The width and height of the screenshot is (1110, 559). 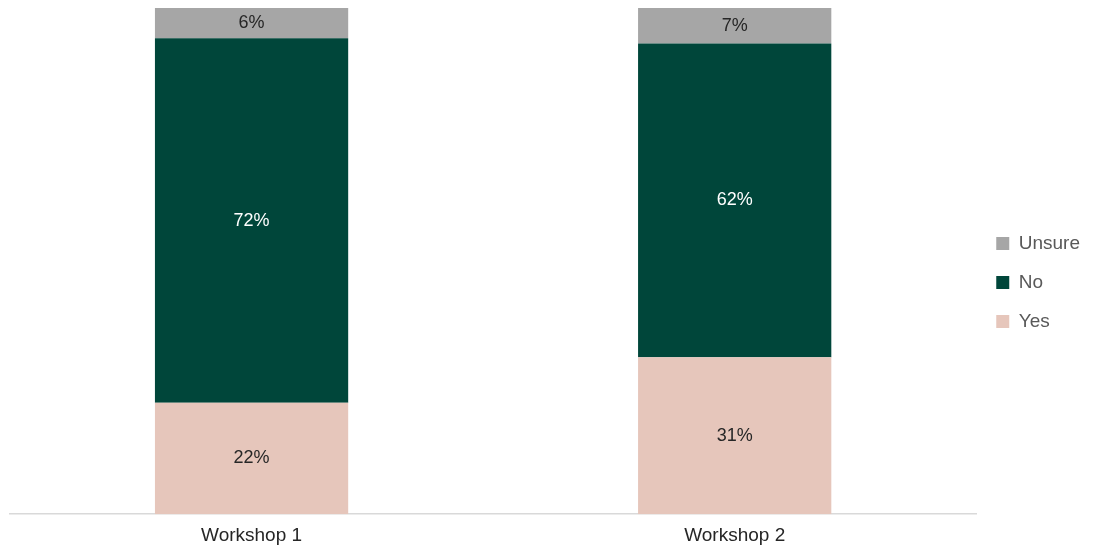 I want to click on legend-label: No, so click(x=1031, y=281).